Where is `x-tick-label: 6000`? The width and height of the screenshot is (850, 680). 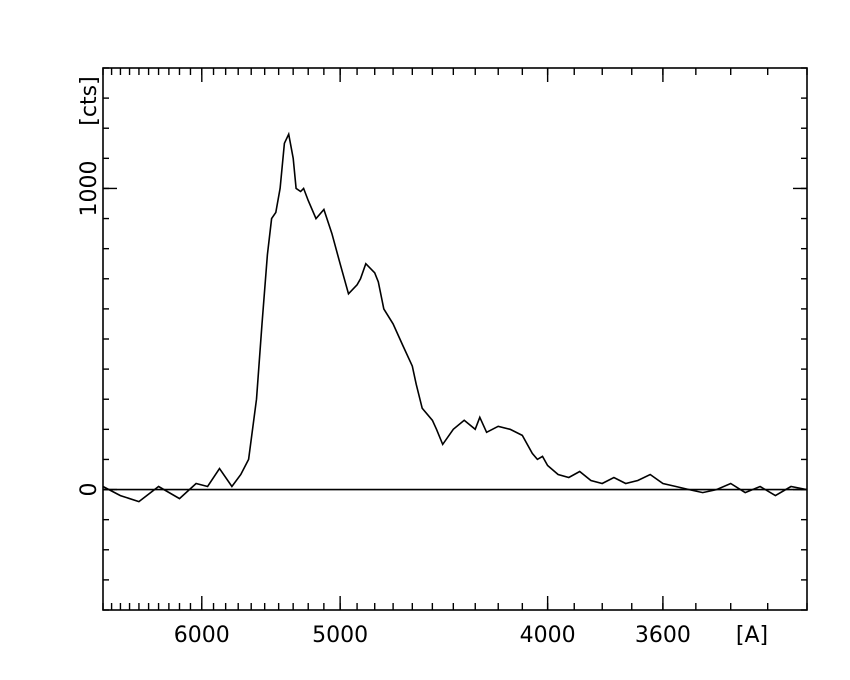
x-tick-label: 6000 is located at coordinates (202, 635).